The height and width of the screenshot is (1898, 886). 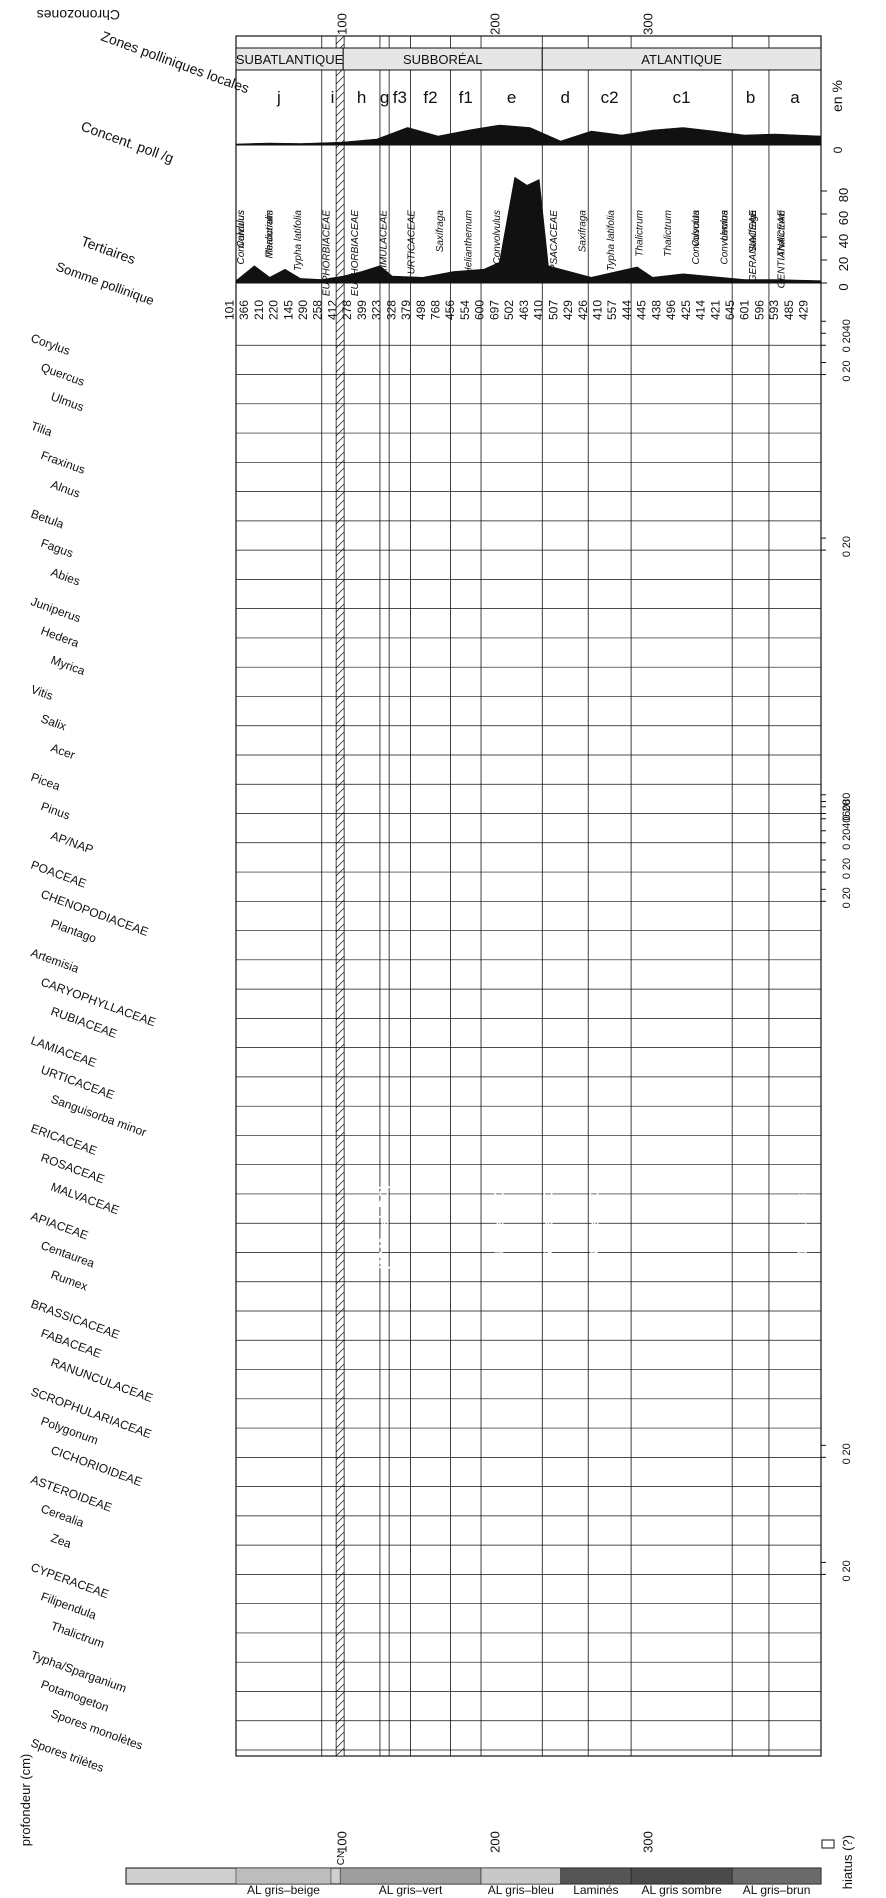 What do you see at coordinates (412, 242) in the screenshot?
I see `taxon-annotation: URTICACEAE` at bounding box center [412, 242].